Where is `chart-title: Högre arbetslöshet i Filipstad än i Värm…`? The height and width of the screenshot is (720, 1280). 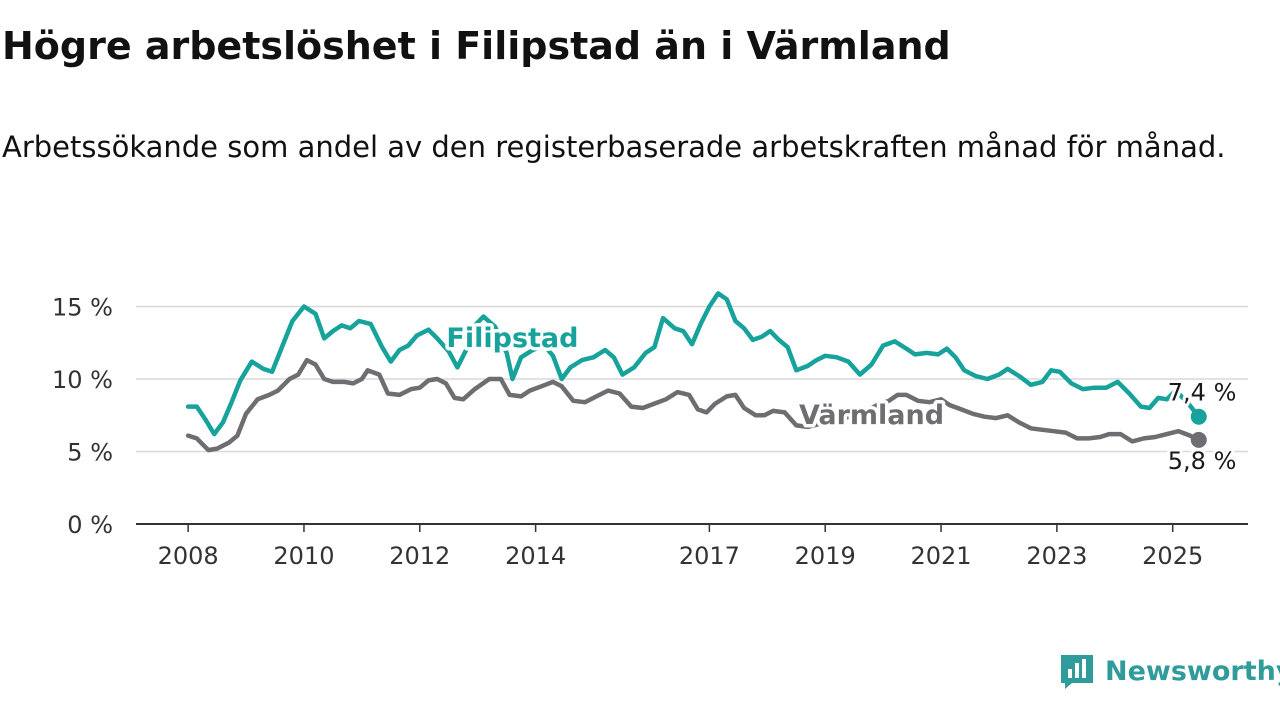 chart-title: Högre arbetslöshet i Filipstad än i Värm… is located at coordinates (476, 46).